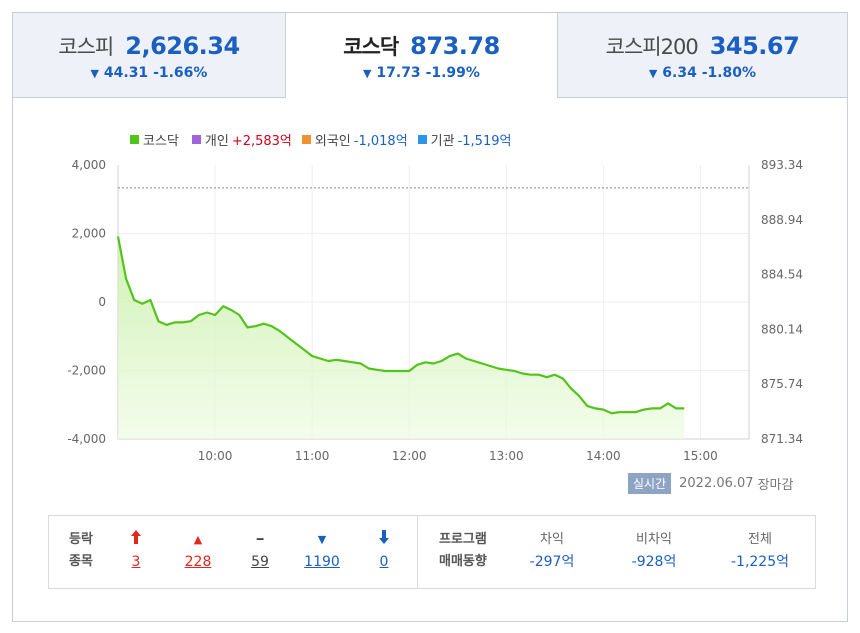 The image size is (860, 633). Describe the element at coordinates (180, 73) in the screenshot. I see `change-pct: -1.66%` at that location.